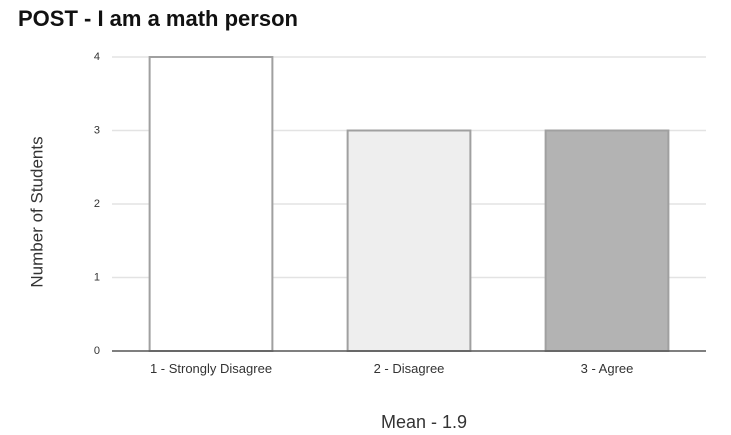 This screenshot has width=731, height=435. Describe the element at coordinates (97, 204) in the screenshot. I see `y-tick-label: 2` at that location.